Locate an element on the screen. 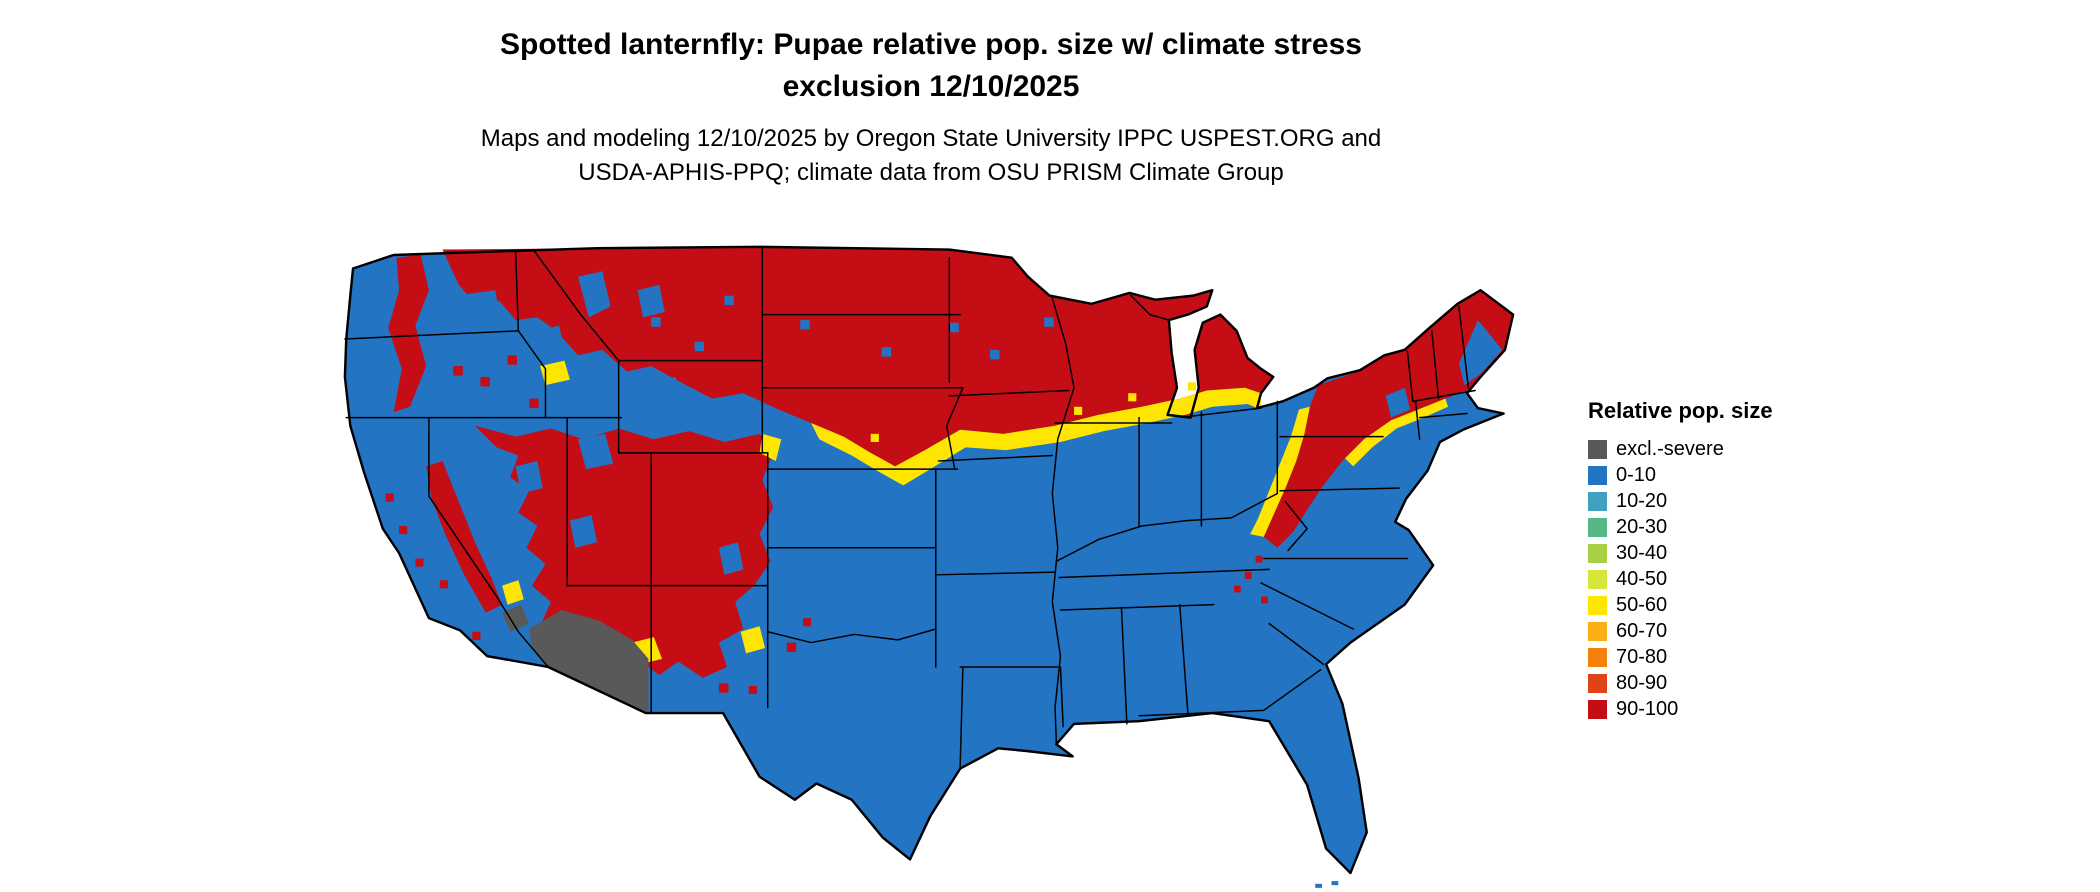  legend-item: 80-90 is located at coordinates (1680, 683).